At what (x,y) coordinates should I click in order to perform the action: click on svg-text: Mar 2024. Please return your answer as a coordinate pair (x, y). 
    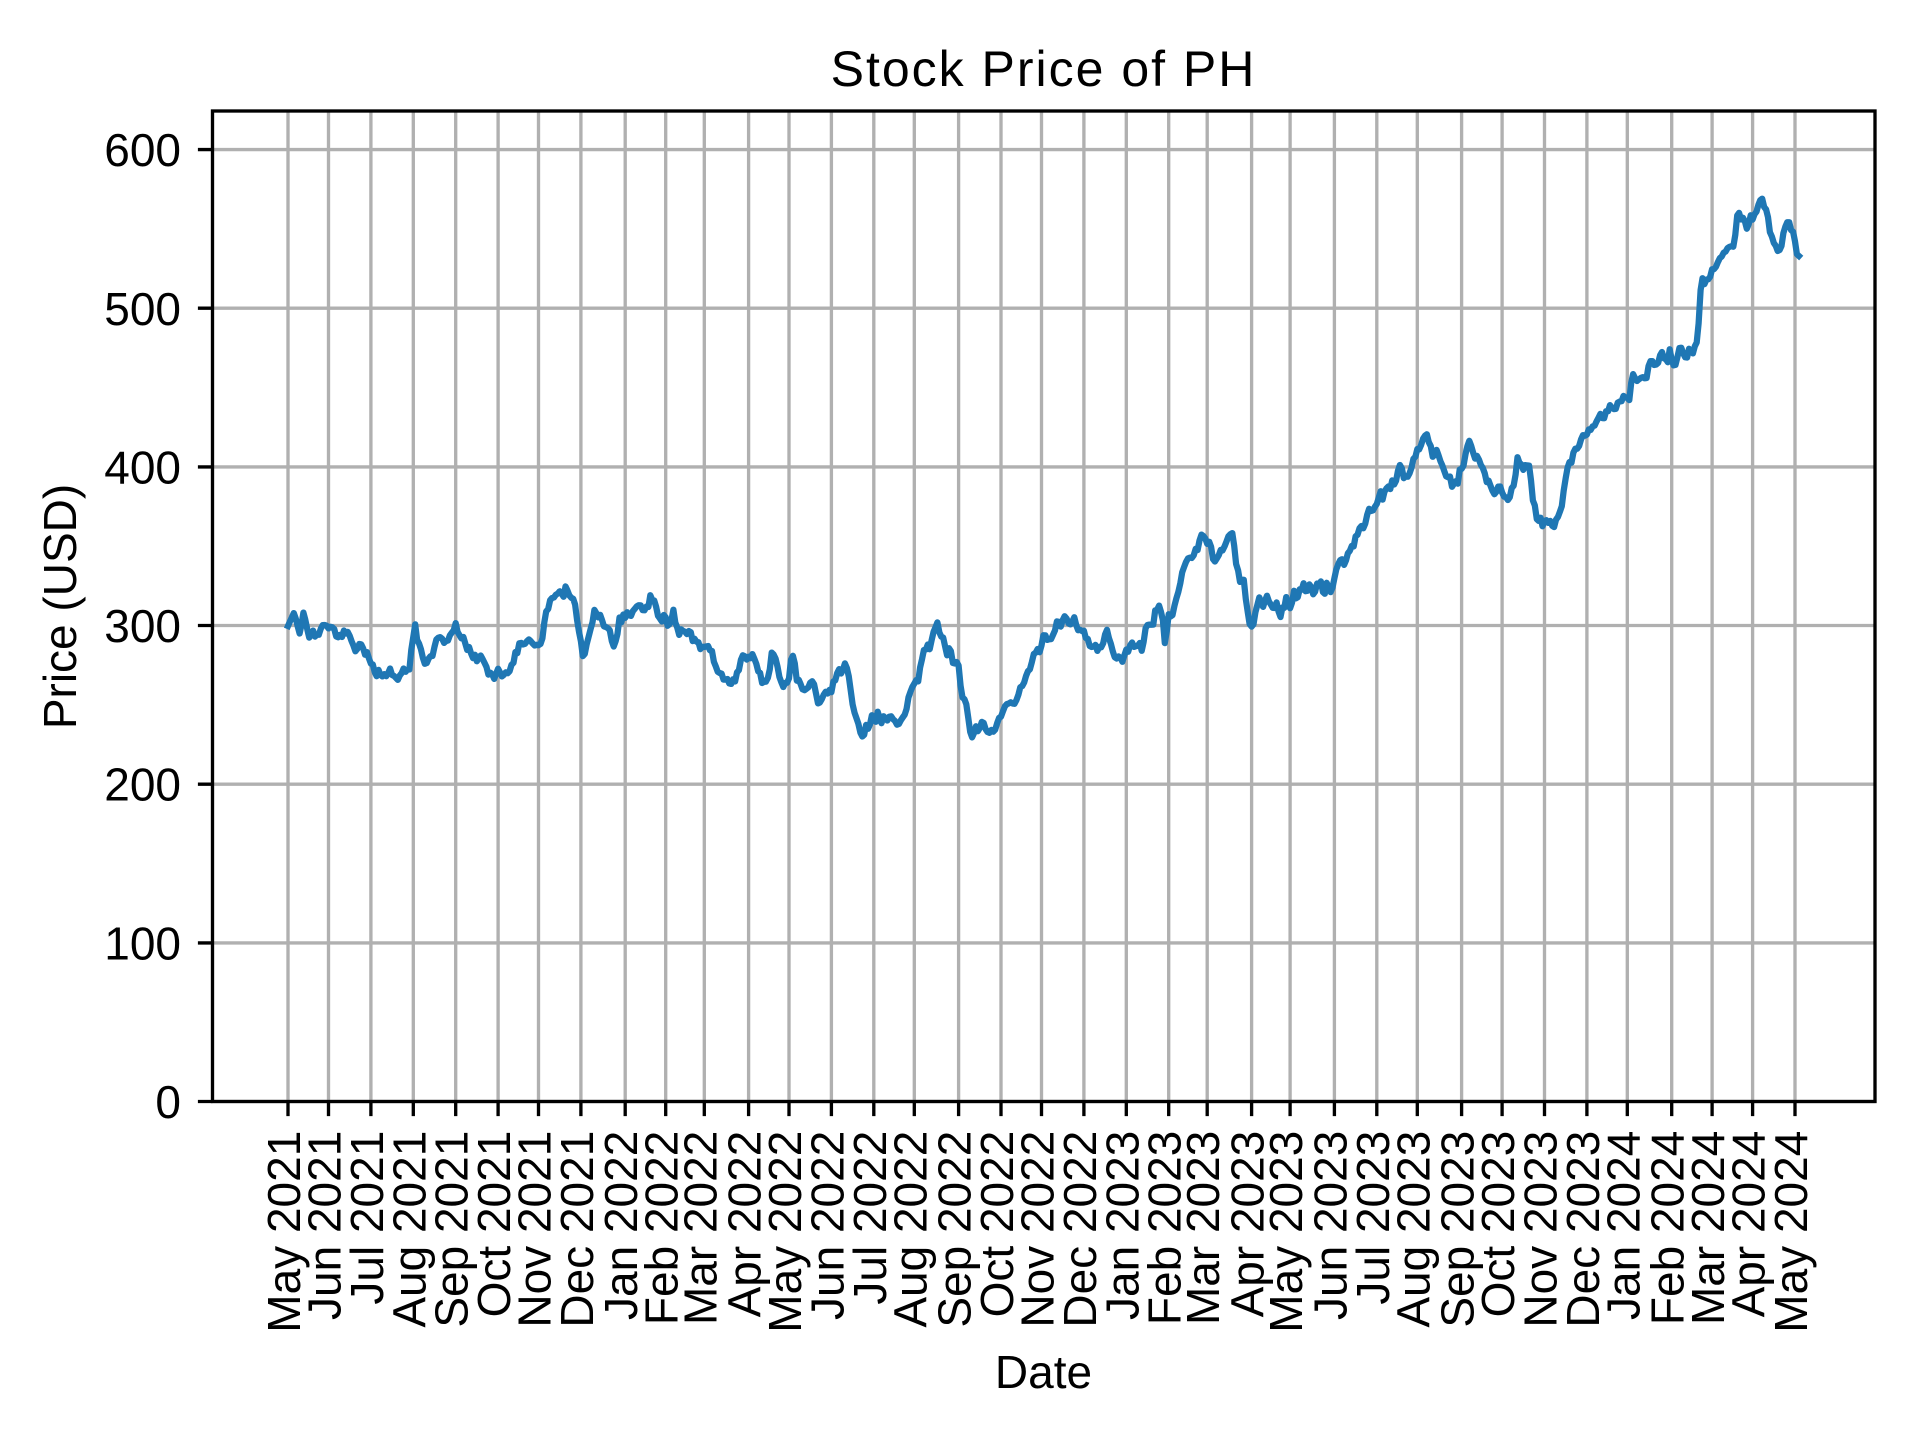
    Looking at the image, I should click on (1708, 1228).